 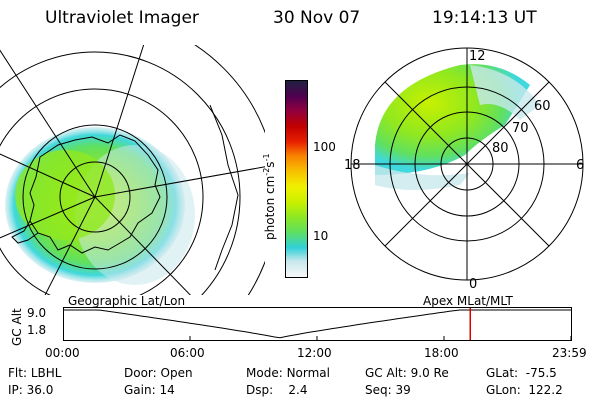 I want to click on gcalt-field: GC Alt: 9.0 Re, so click(x=407, y=373).